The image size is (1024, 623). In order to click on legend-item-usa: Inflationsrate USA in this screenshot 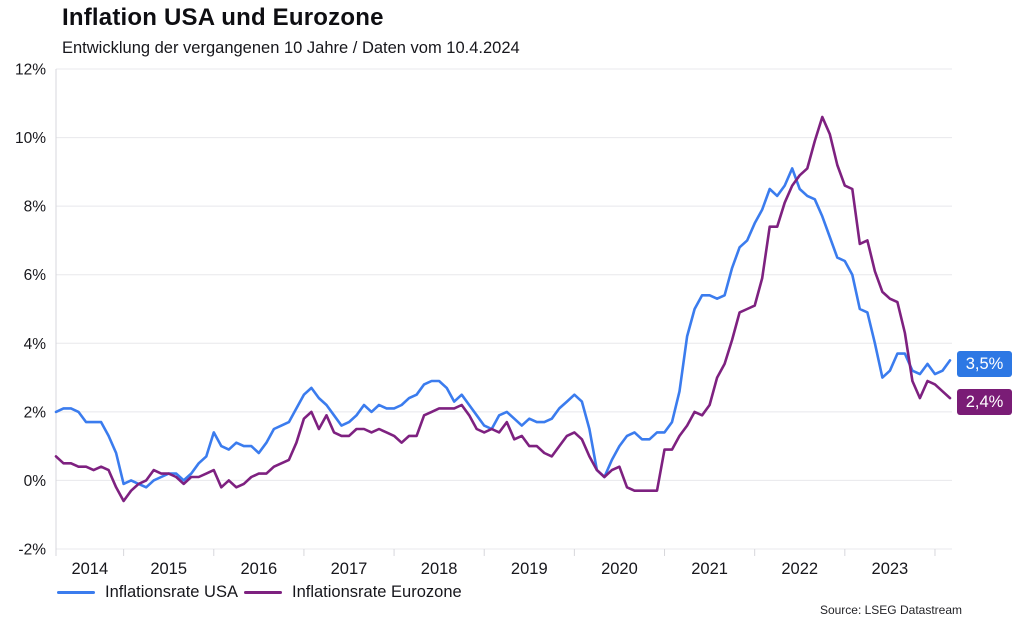, I will do `click(147, 592)`.